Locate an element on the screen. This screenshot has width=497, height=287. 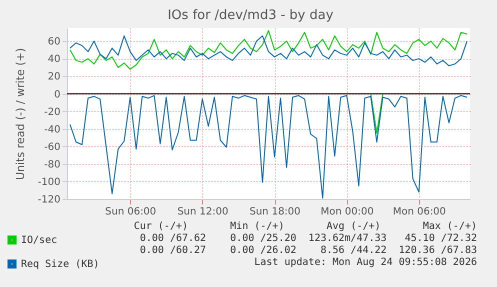
x-tick-label: Mon 00:00 is located at coordinates (347, 212).